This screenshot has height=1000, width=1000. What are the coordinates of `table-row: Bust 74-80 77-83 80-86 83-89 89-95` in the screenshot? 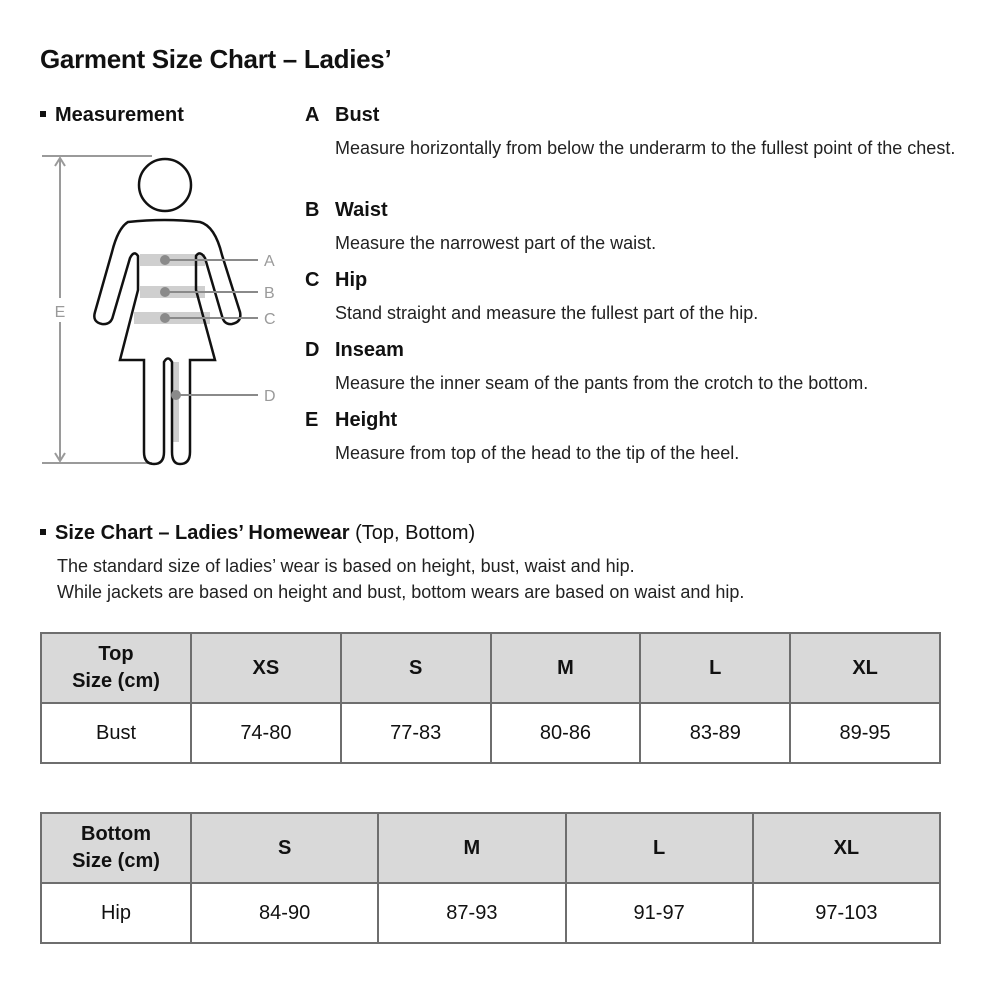 It's located at (490, 733).